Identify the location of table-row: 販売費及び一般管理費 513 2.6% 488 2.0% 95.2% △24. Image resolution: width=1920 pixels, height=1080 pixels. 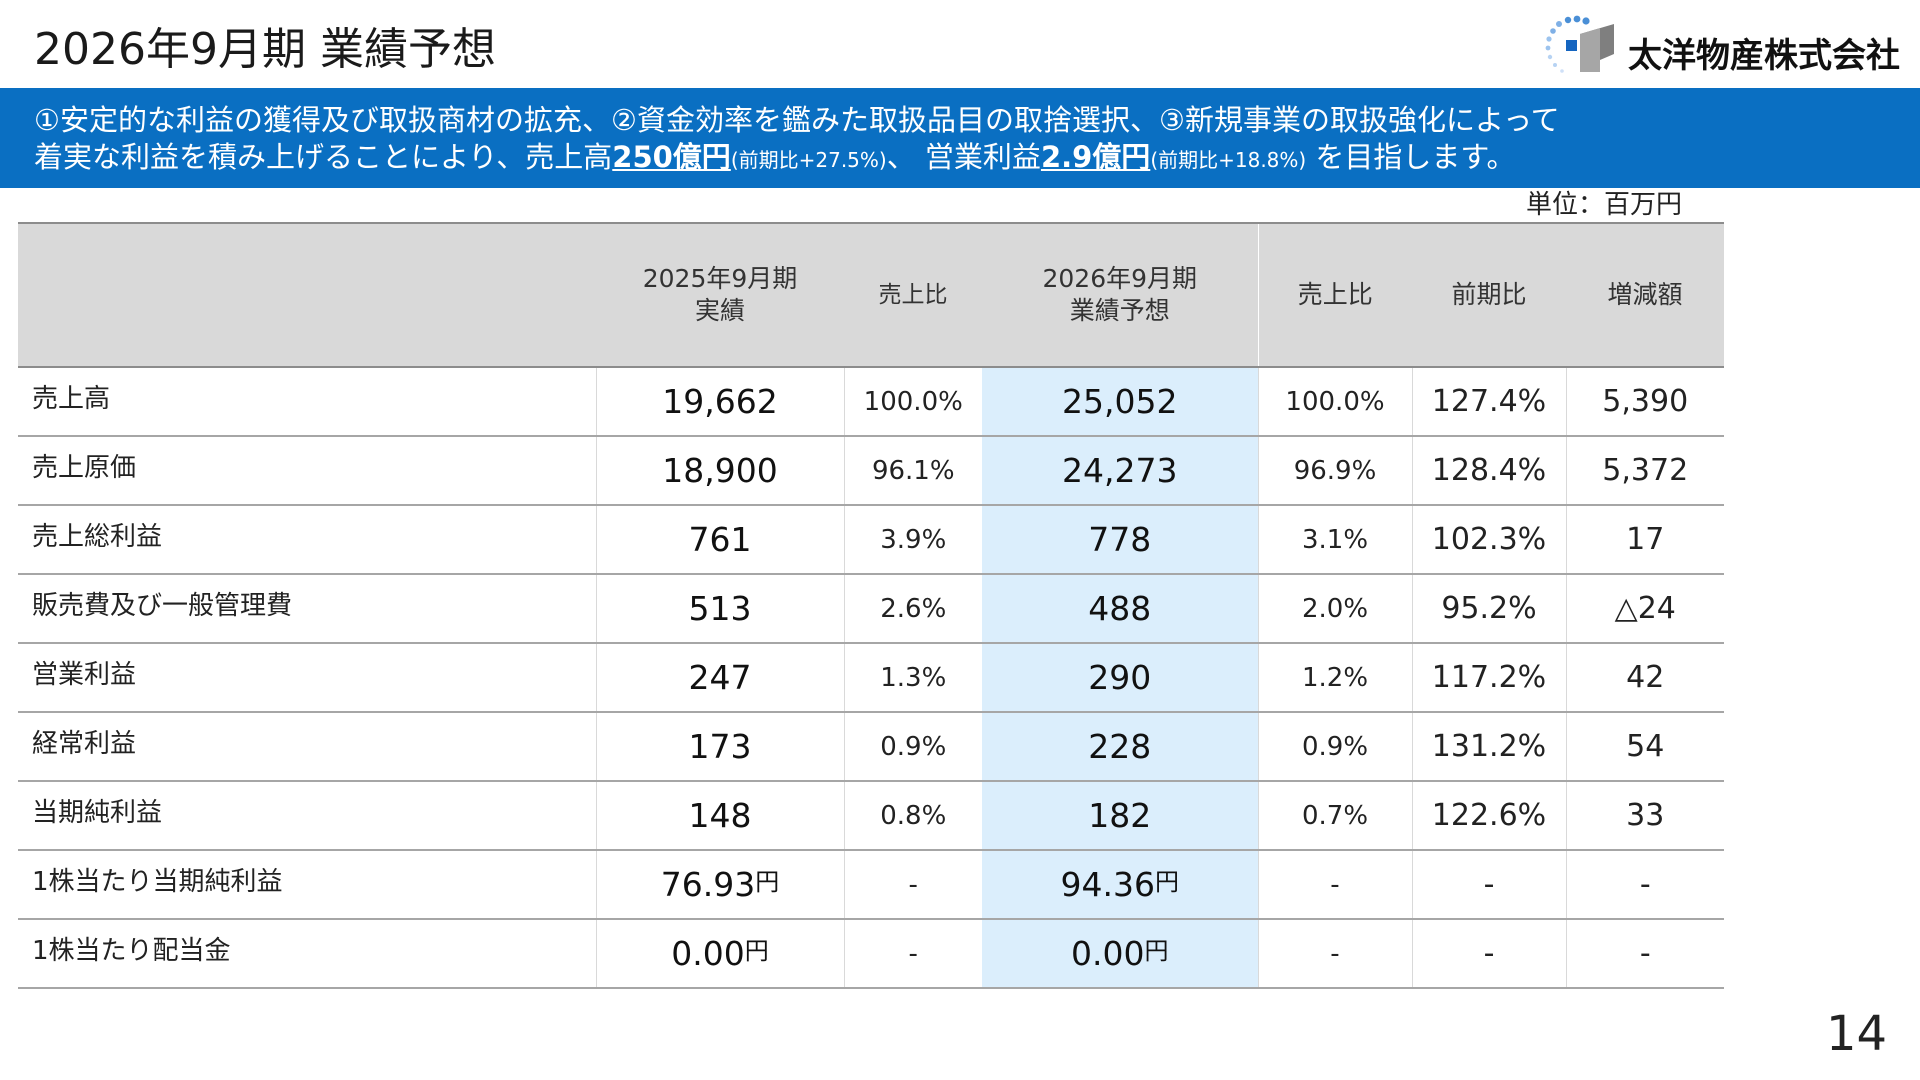
(871, 609).